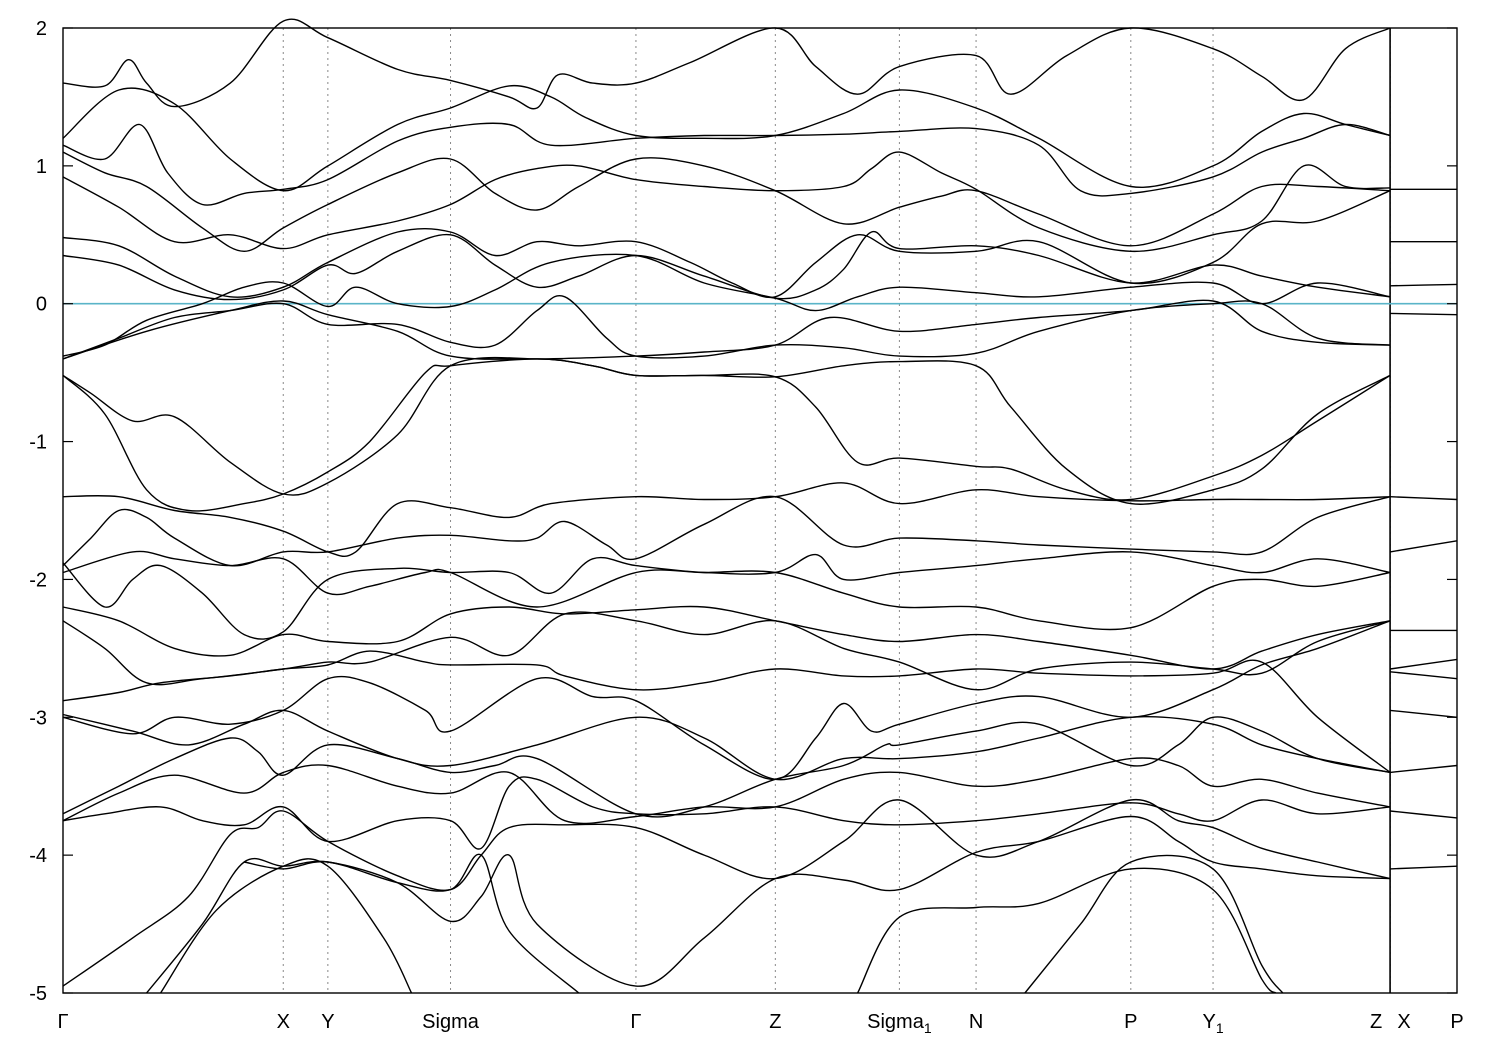  What do you see at coordinates (976, 1022) in the screenshot?
I see `kpoint-label: N` at bounding box center [976, 1022].